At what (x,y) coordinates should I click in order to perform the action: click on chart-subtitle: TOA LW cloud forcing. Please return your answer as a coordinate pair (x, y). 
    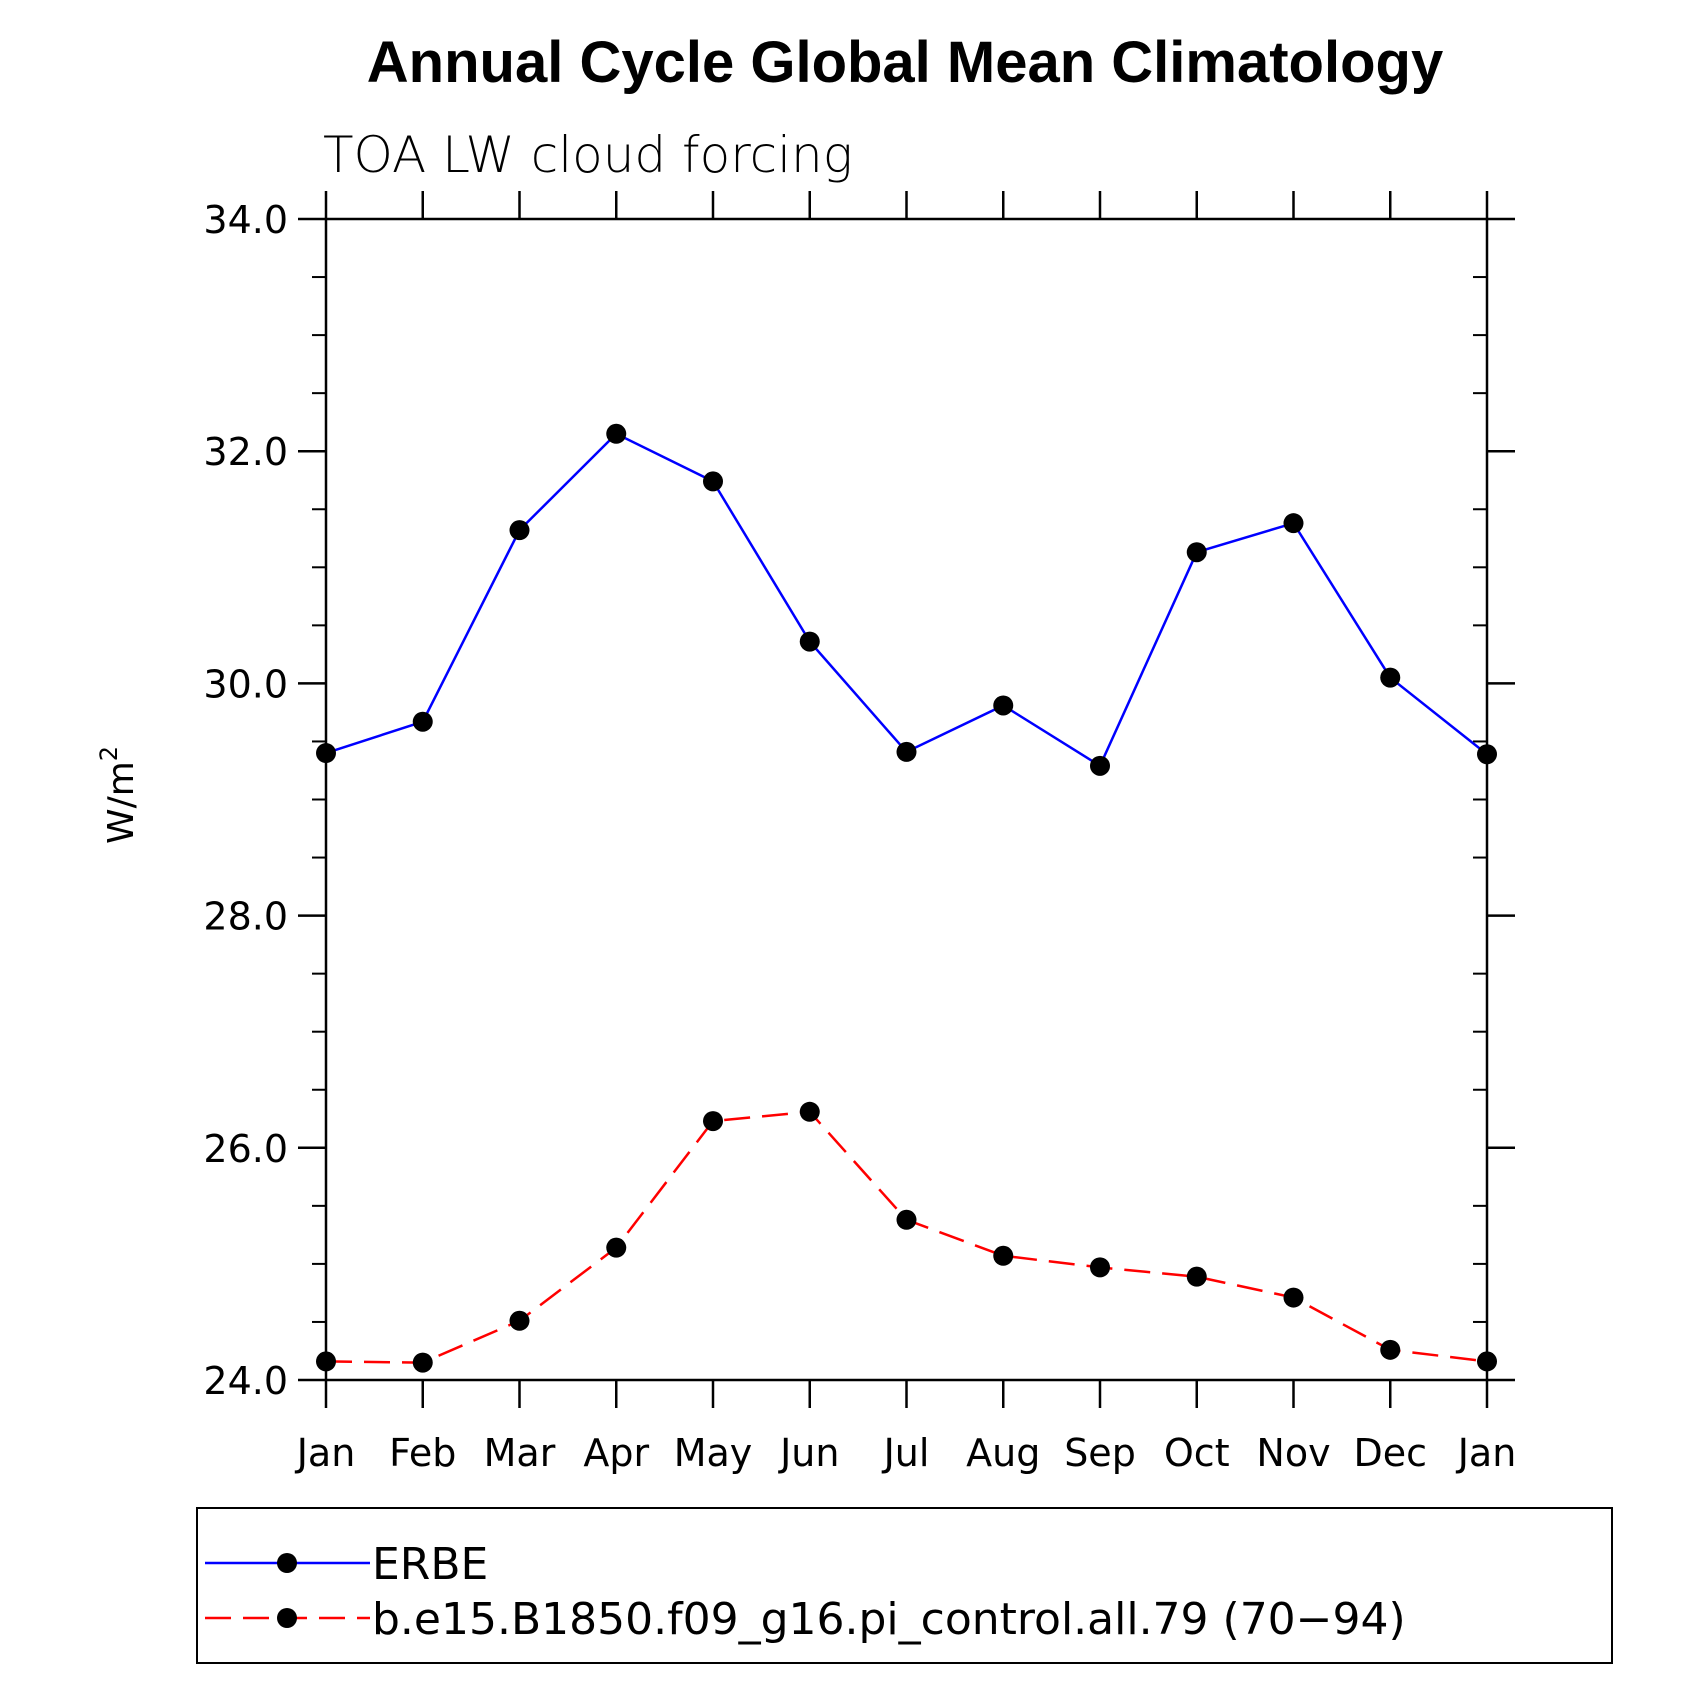
    Looking at the image, I should click on (588, 155).